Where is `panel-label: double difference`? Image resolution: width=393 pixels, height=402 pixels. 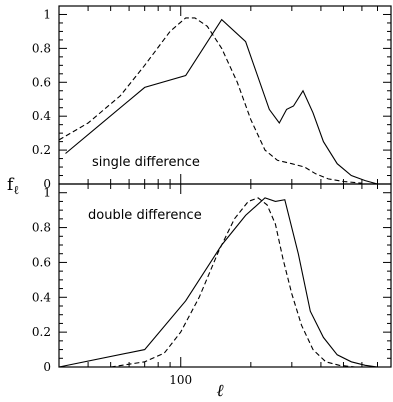 panel-label: double difference is located at coordinates (145, 215).